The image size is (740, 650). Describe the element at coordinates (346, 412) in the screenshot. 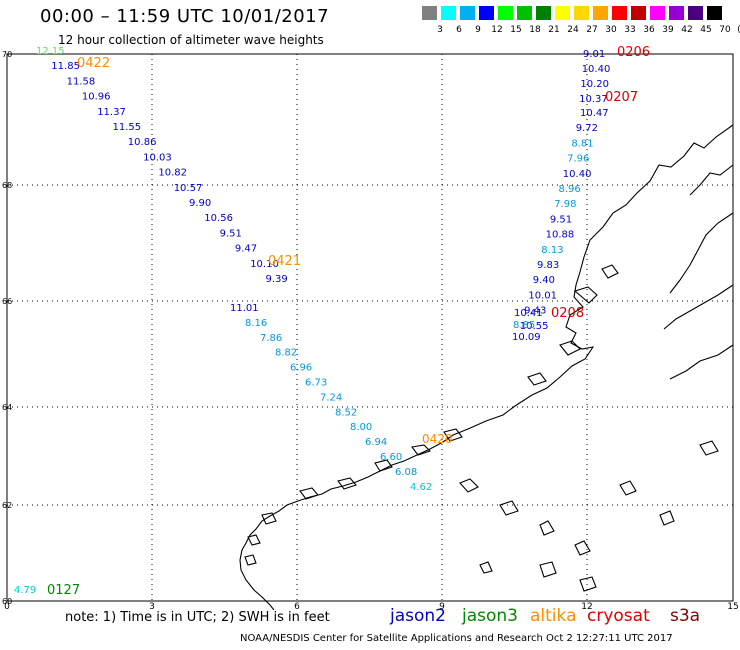

I see `swh-value: 8.52` at that location.